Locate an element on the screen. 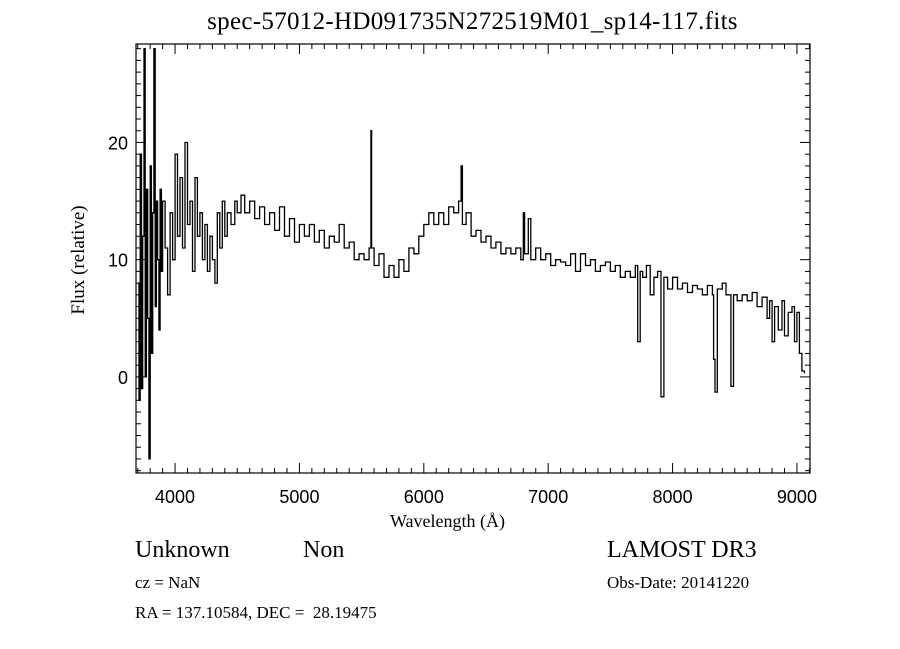 This screenshot has height=649, width=900. x-tick-label: 8000 is located at coordinates (673, 497).